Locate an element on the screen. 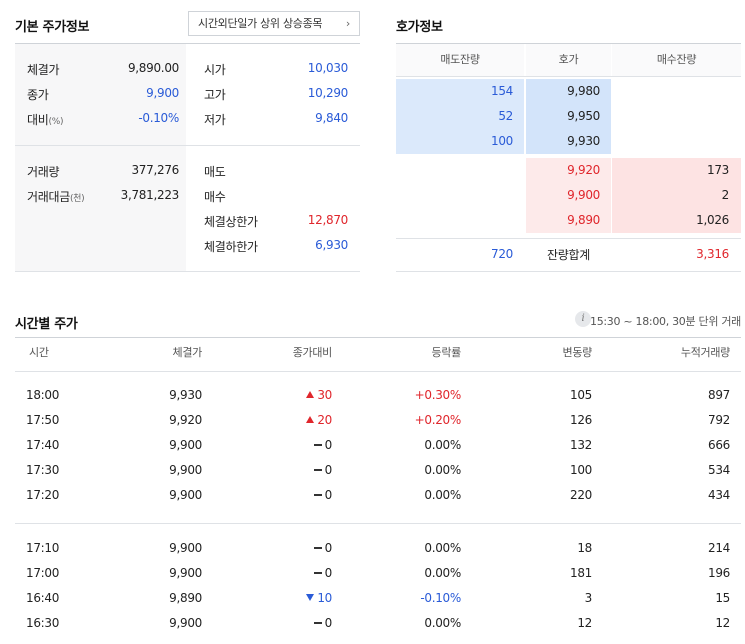  bid-qty: 173 is located at coordinates (717, 170).